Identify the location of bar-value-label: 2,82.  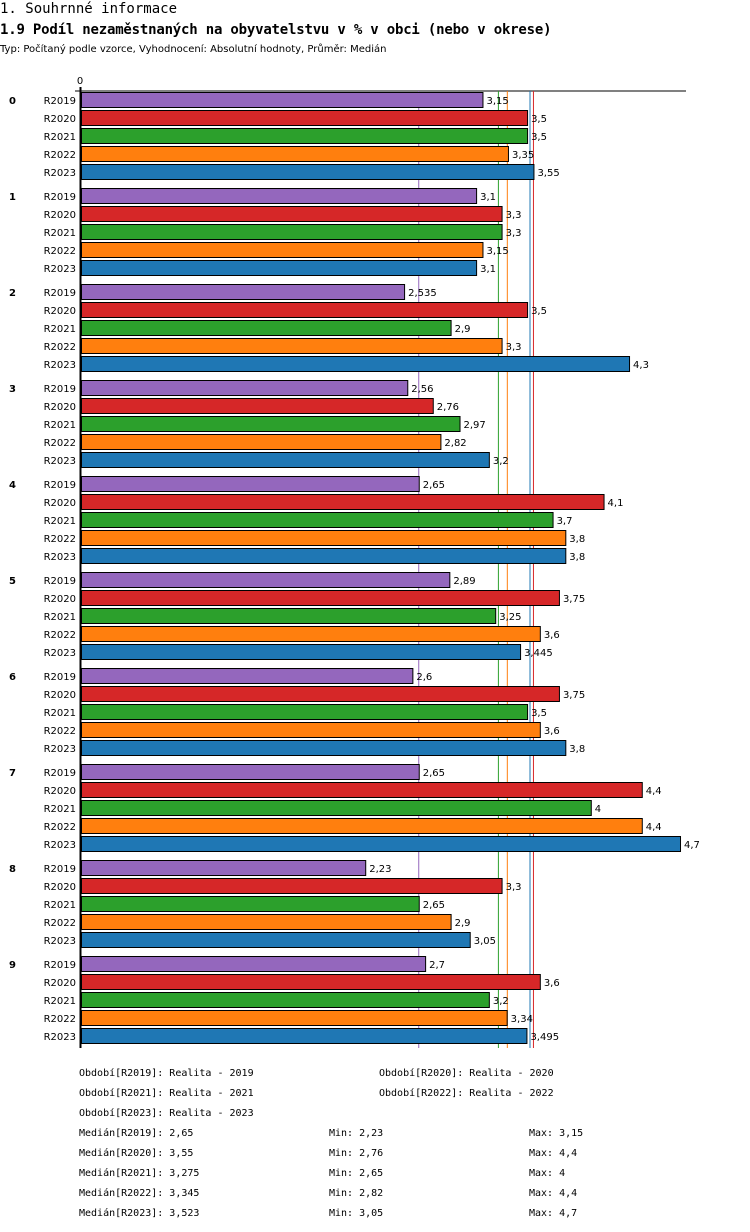
(455, 443).